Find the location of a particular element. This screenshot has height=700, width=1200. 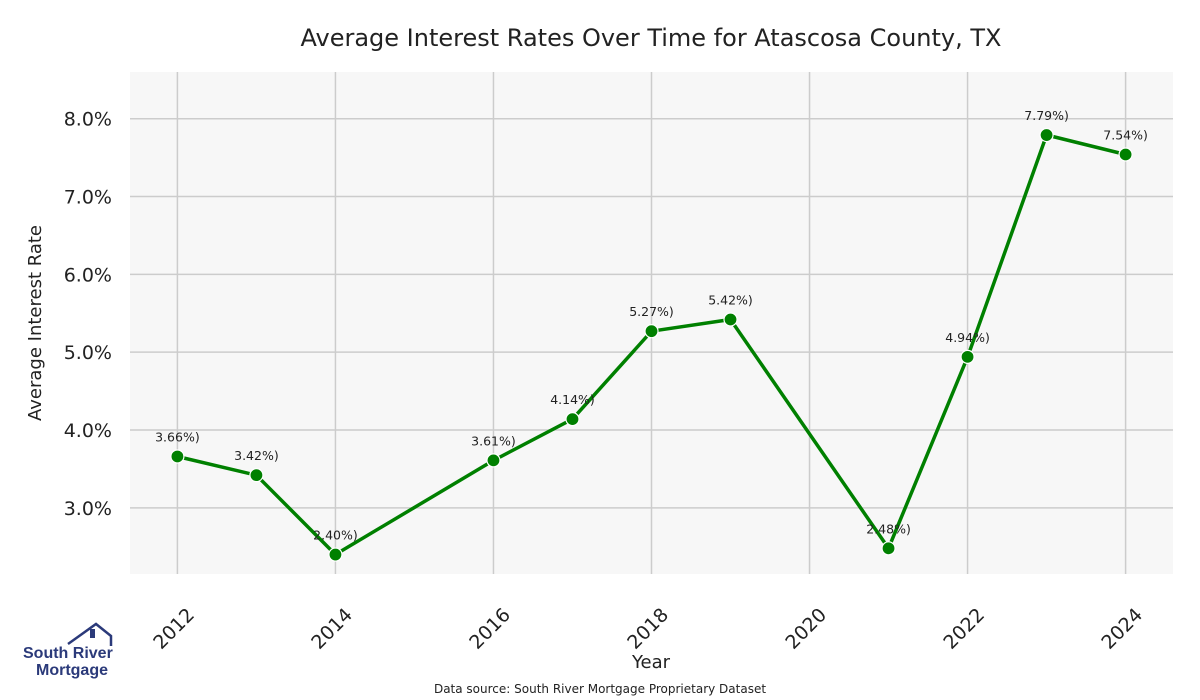

house-roof-icon is located at coordinates (90, 634).